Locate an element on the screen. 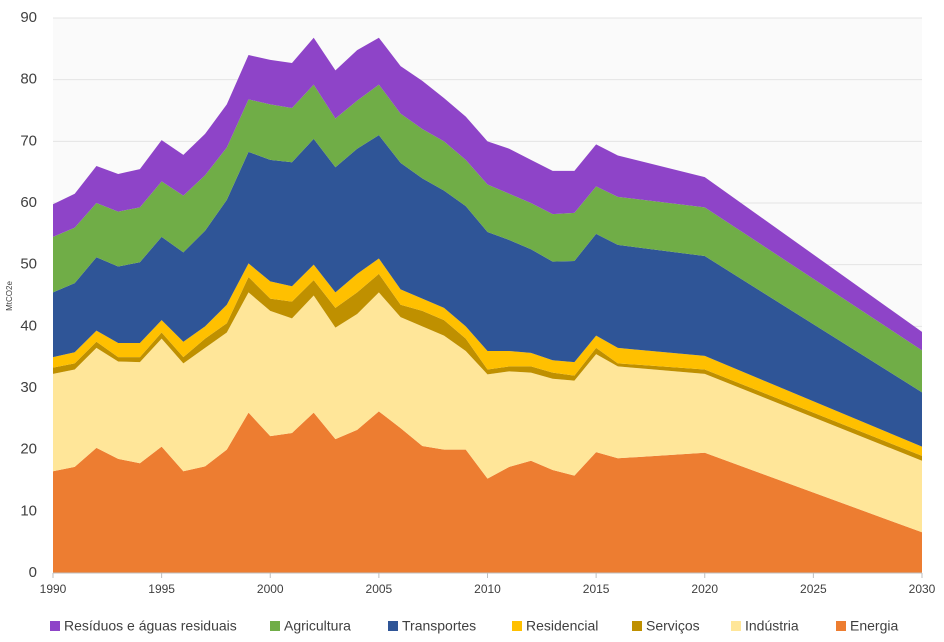 Image resolution: width=944 pixels, height=642 pixels. x-tick-label: 2020 is located at coordinates (704, 589).